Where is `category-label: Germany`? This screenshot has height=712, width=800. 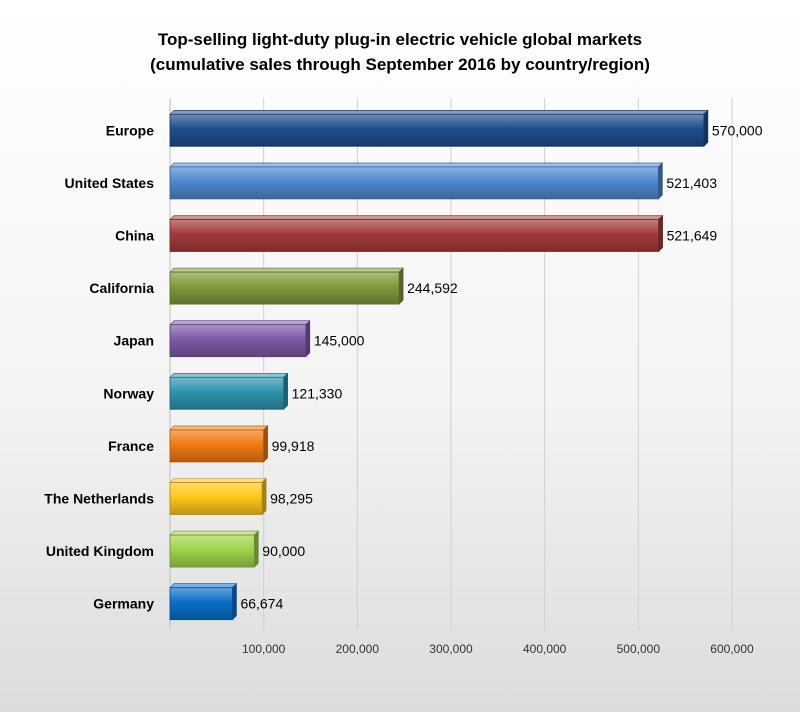
category-label: Germany is located at coordinates (123, 604).